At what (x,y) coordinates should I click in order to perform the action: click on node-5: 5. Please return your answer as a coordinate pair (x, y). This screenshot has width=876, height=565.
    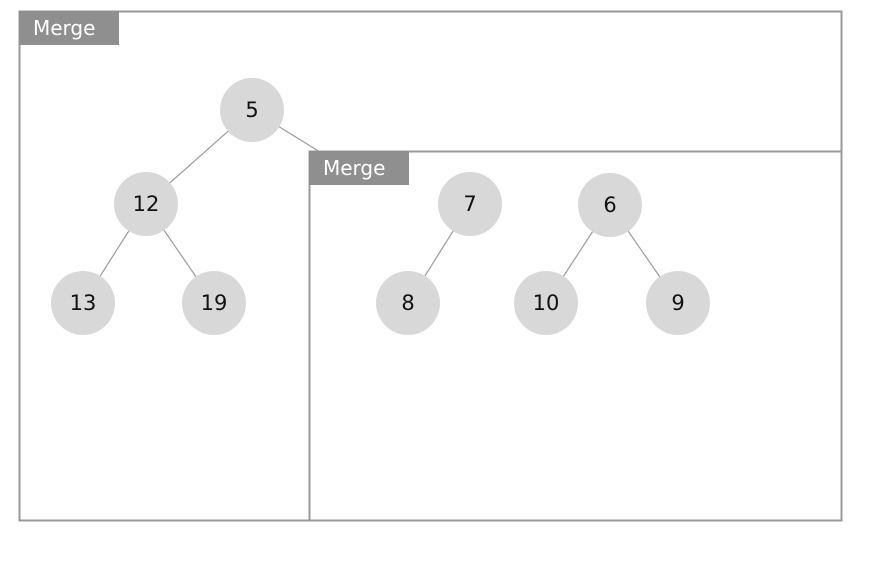
    Looking at the image, I should click on (252, 110).